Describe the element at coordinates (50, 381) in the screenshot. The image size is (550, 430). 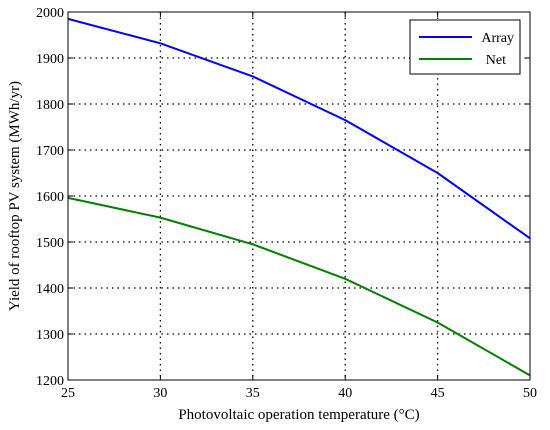
I see `y-tick-label: 1200` at that location.